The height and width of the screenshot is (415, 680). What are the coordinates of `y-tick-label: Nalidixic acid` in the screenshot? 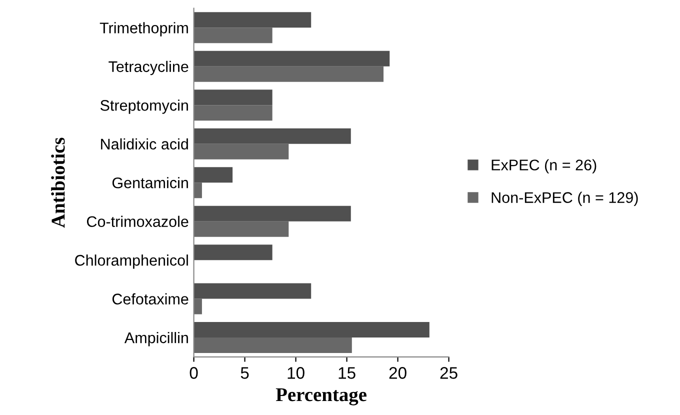 It's located at (144, 144).